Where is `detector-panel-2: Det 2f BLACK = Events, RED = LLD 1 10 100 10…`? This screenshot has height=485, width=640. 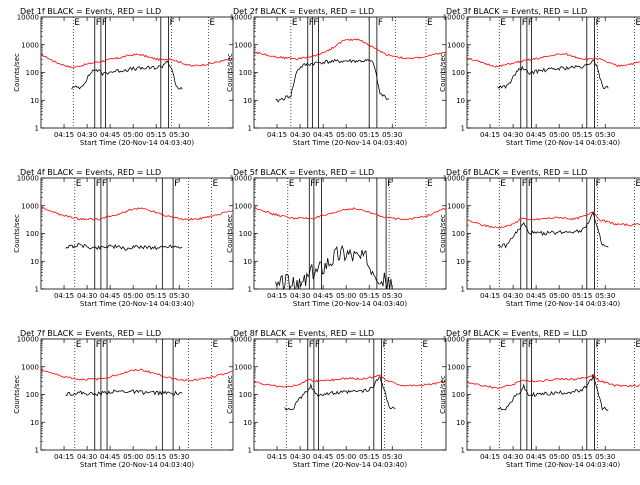
detector-panel-2: Det 2f BLACK = Events, RED = LLD 1 10 100 10… is located at coordinates (336, 77).